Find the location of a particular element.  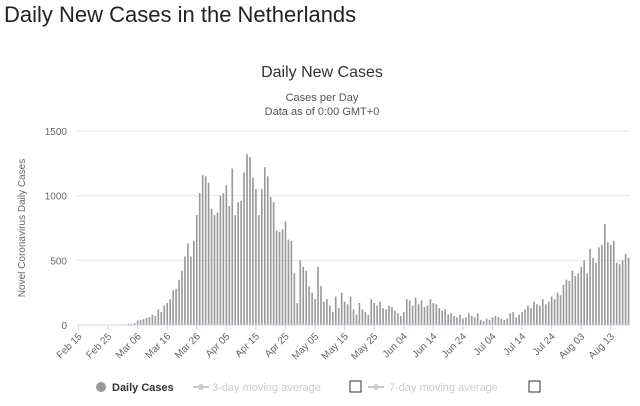

legend-daily-cases-label: Daily Cases is located at coordinates (143, 388).